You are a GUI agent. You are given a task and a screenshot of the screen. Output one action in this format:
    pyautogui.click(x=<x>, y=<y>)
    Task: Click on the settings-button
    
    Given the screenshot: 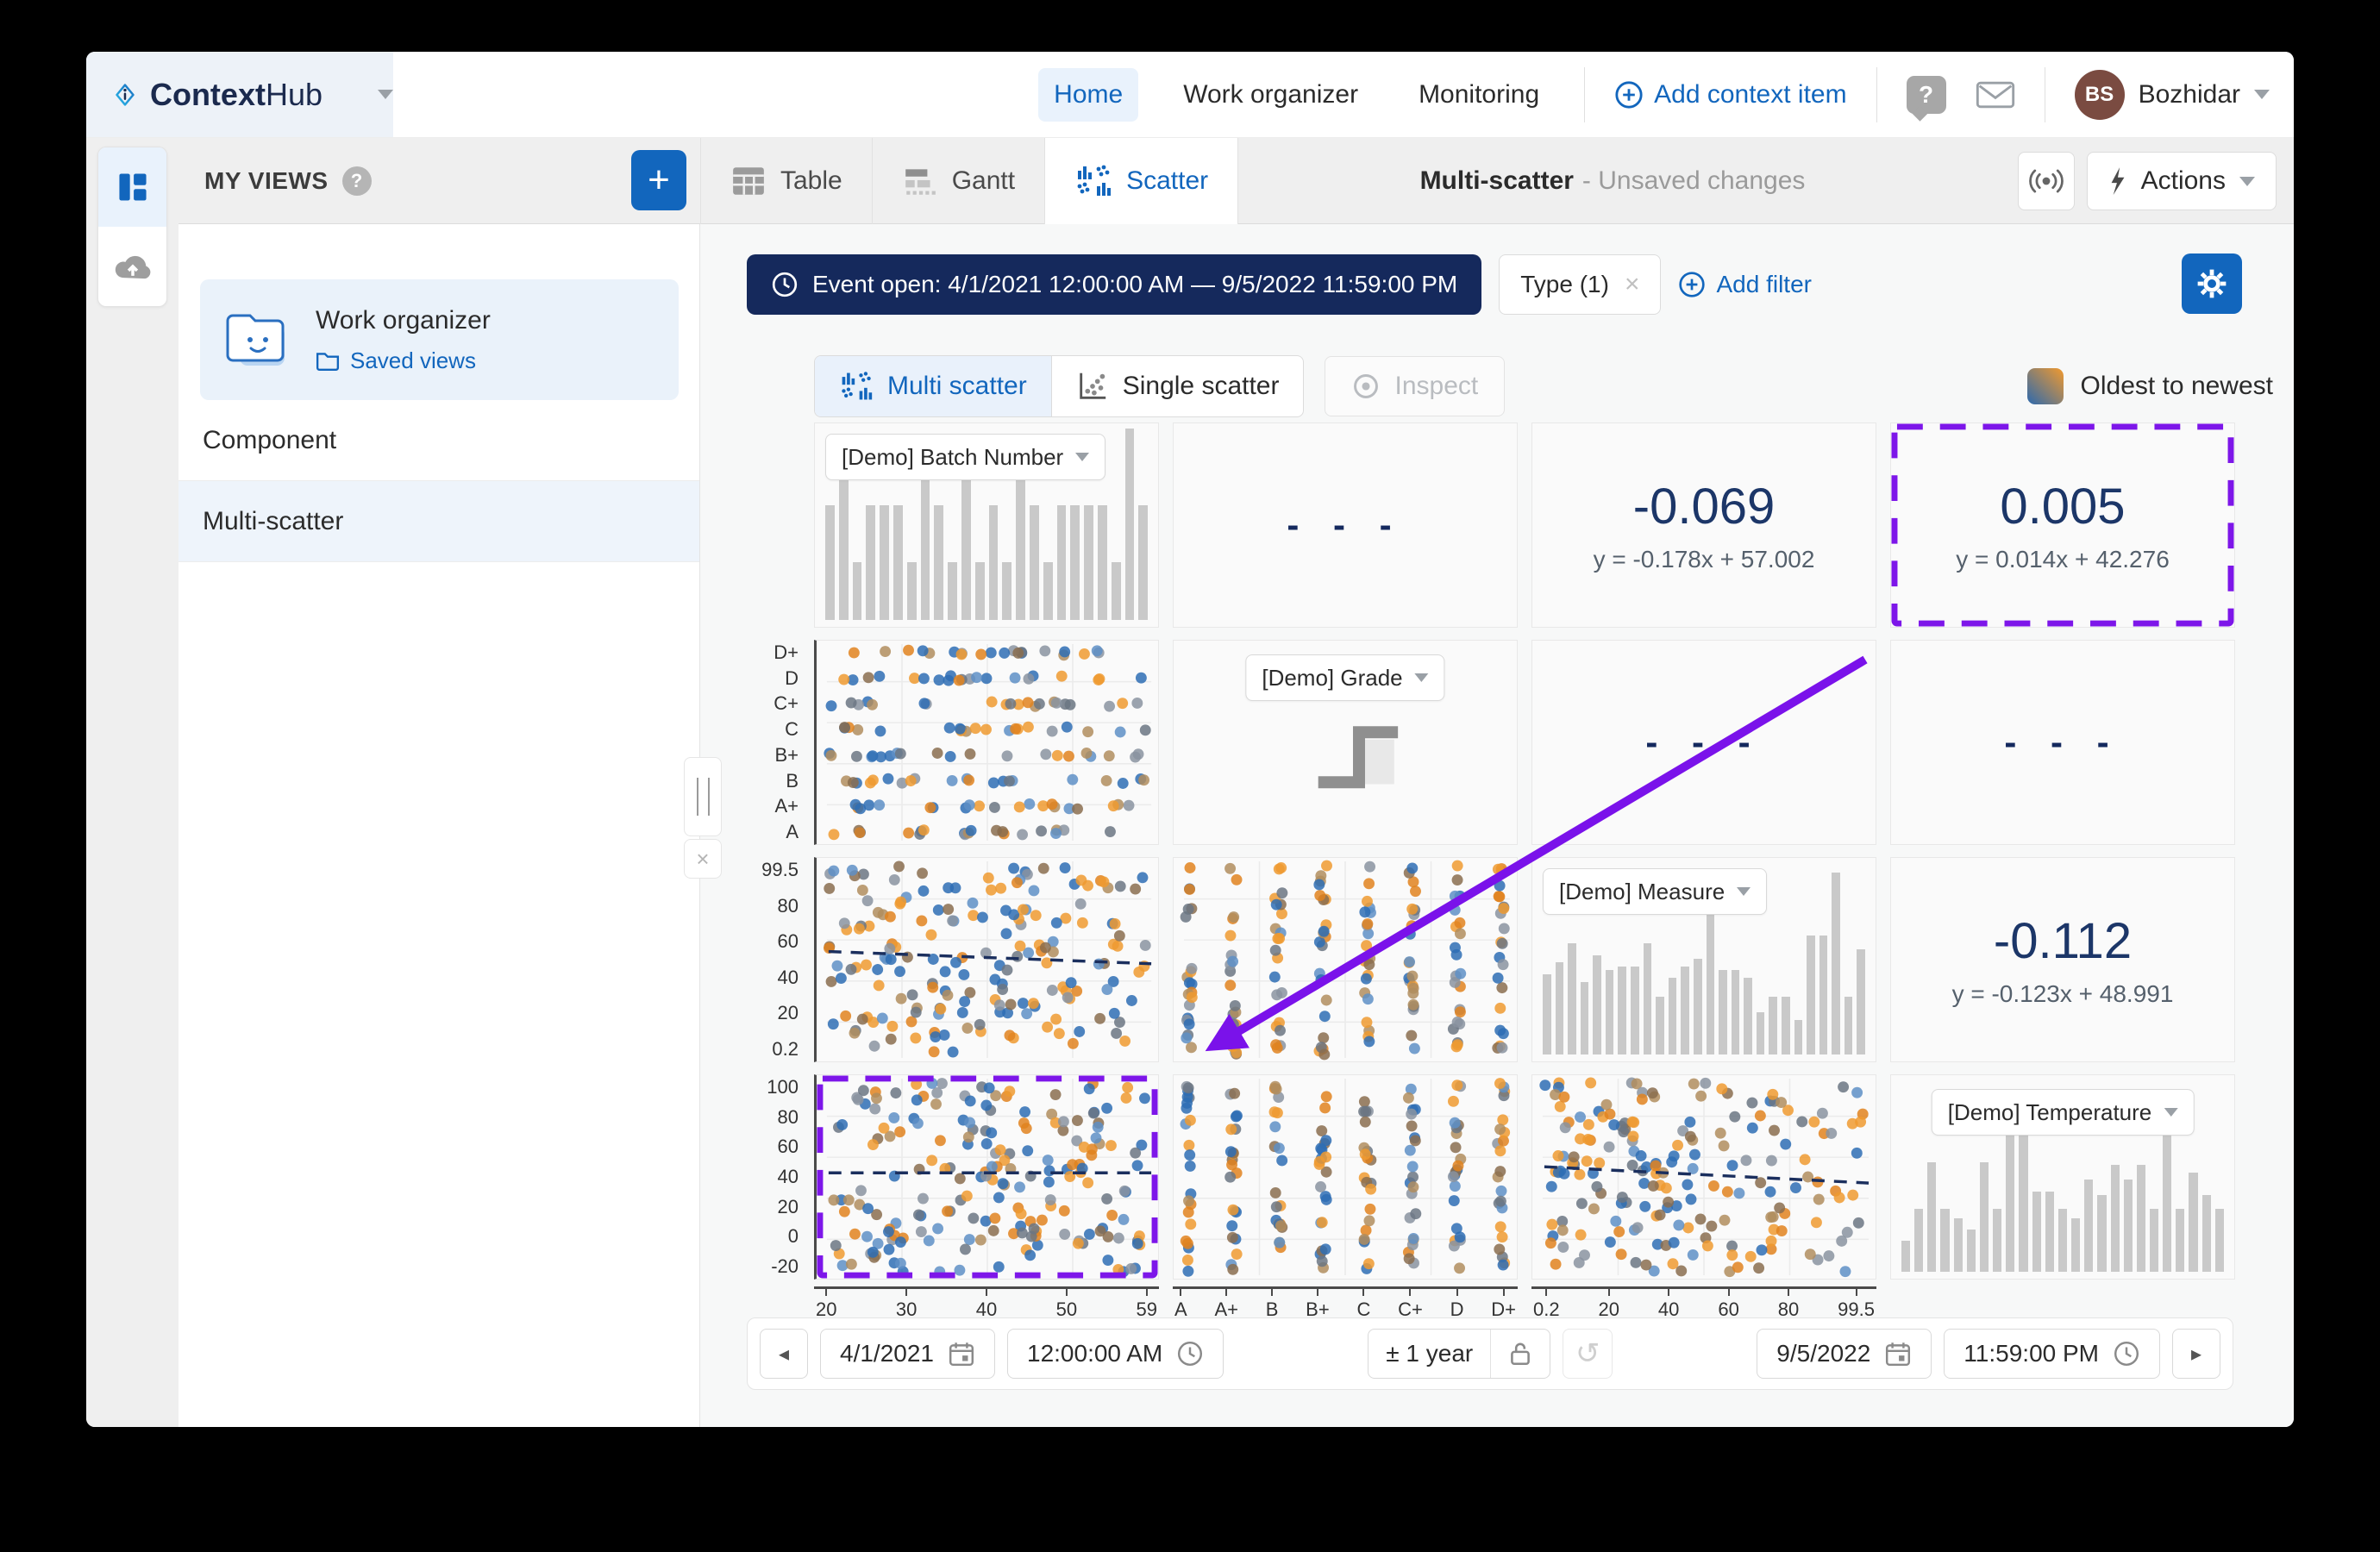 What is the action you would take?
    pyautogui.click(x=2212, y=283)
    